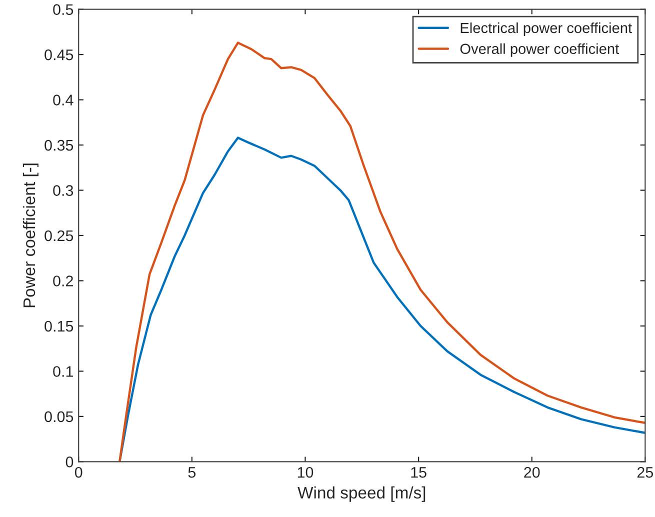  What do you see at coordinates (30, 236) in the screenshot?
I see `y-axis-title: Power coefficient [-]` at bounding box center [30, 236].